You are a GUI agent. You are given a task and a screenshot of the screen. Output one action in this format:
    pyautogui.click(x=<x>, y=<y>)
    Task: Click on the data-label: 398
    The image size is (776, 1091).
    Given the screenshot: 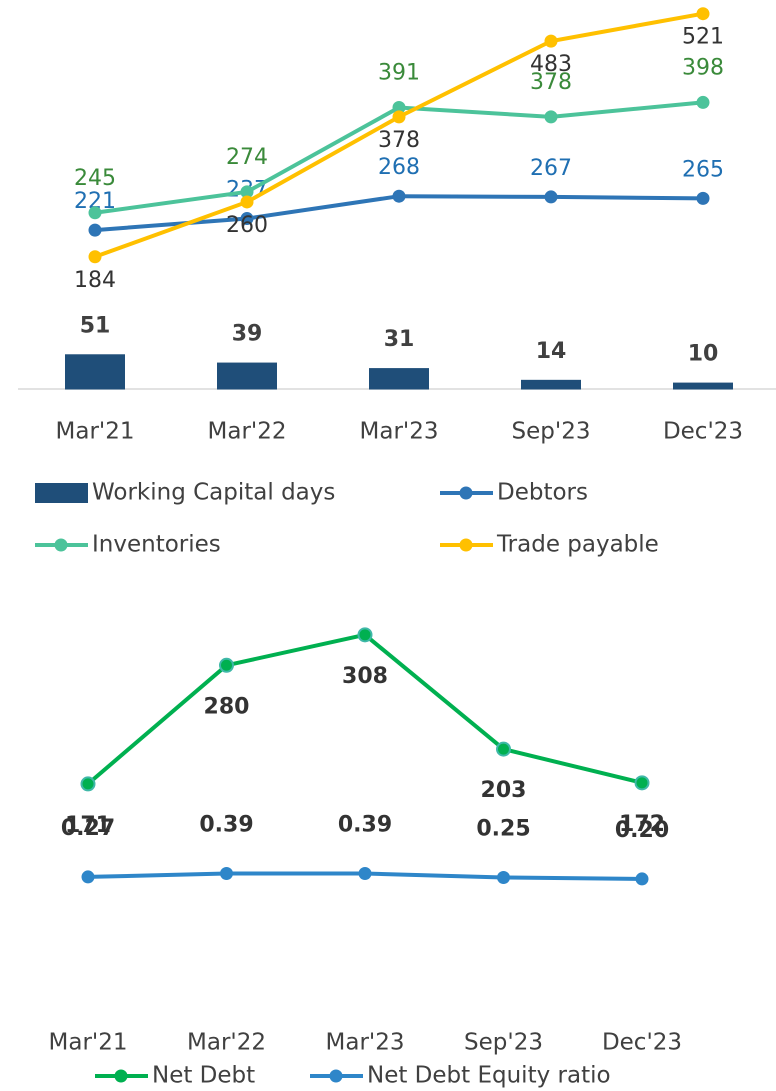 What is the action you would take?
    pyautogui.click(x=703, y=67)
    